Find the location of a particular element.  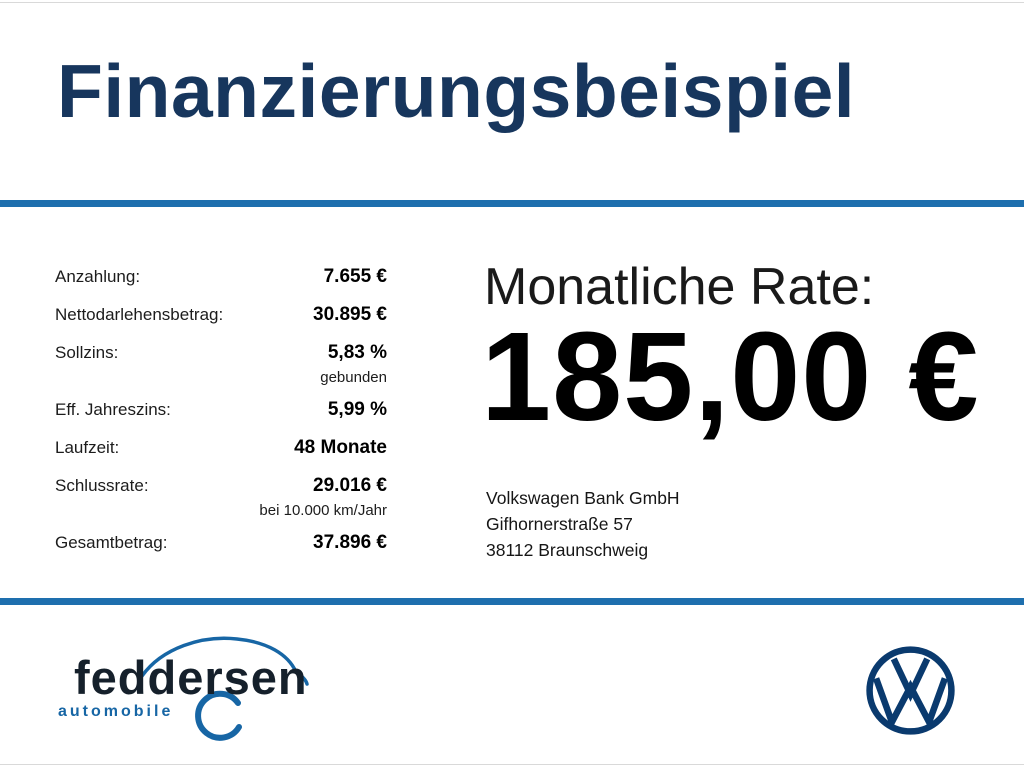

finance-value: 5,83 % is located at coordinates (357, 352).